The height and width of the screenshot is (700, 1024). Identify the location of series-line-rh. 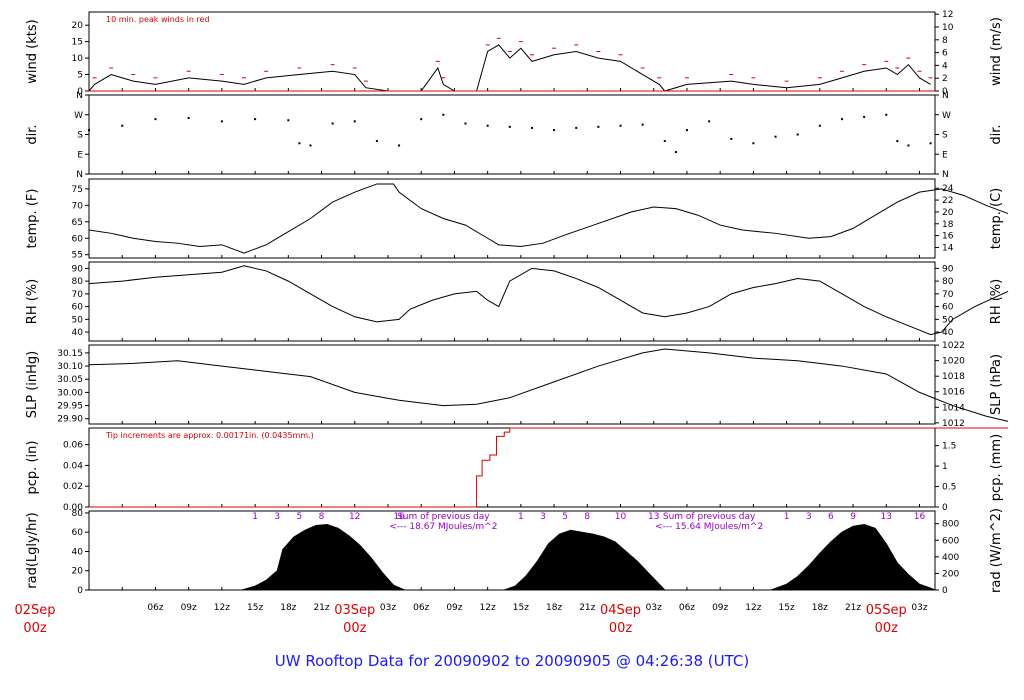
(548, 300).